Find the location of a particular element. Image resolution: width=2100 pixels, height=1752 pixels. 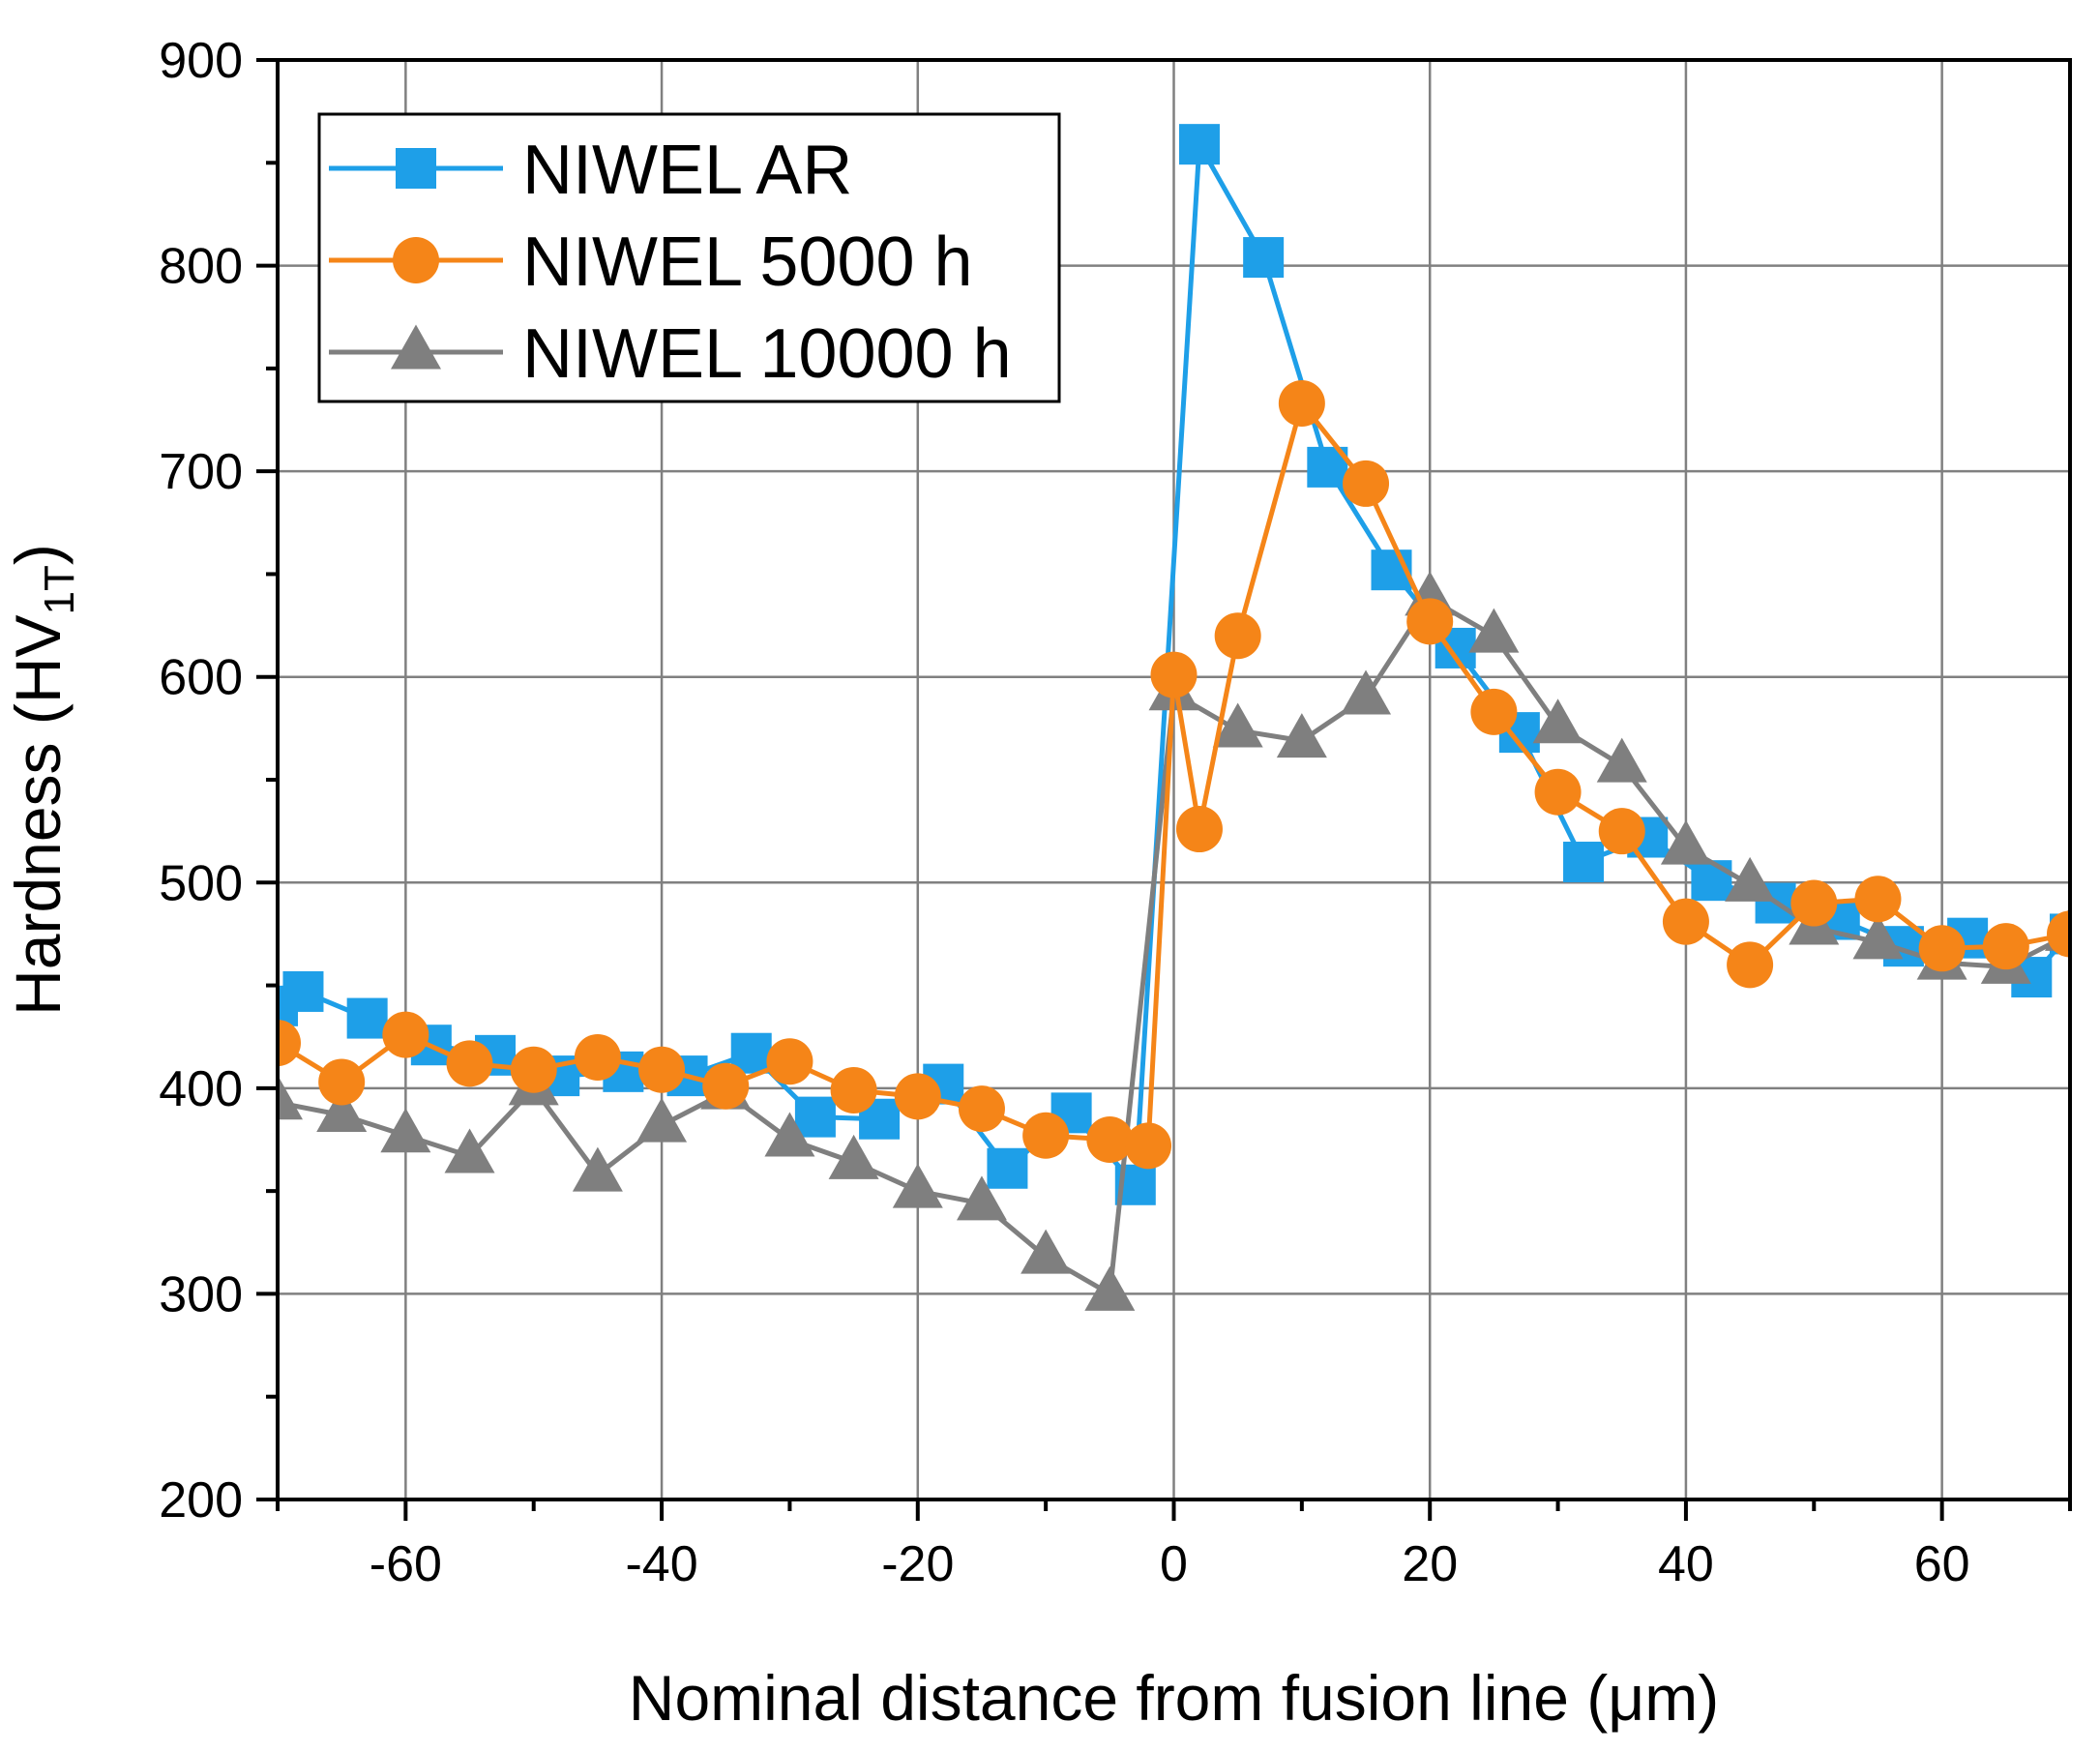

x-tick-label: -20 is located at coordinates (917, 1564).